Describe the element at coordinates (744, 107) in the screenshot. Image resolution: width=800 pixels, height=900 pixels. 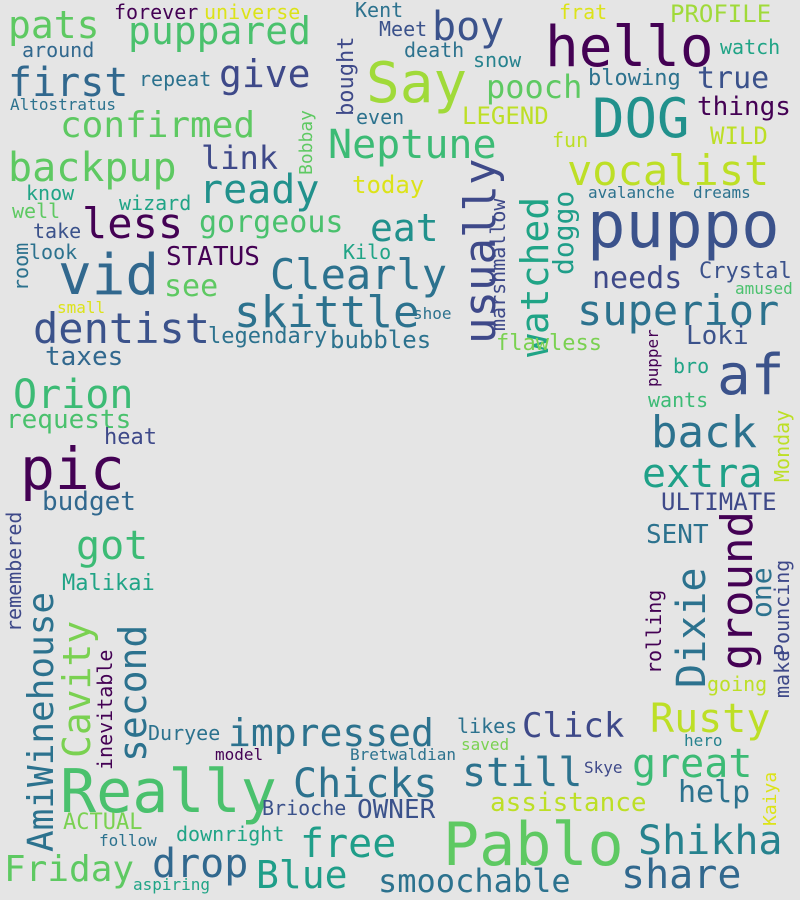
I see `word: things` at that location.